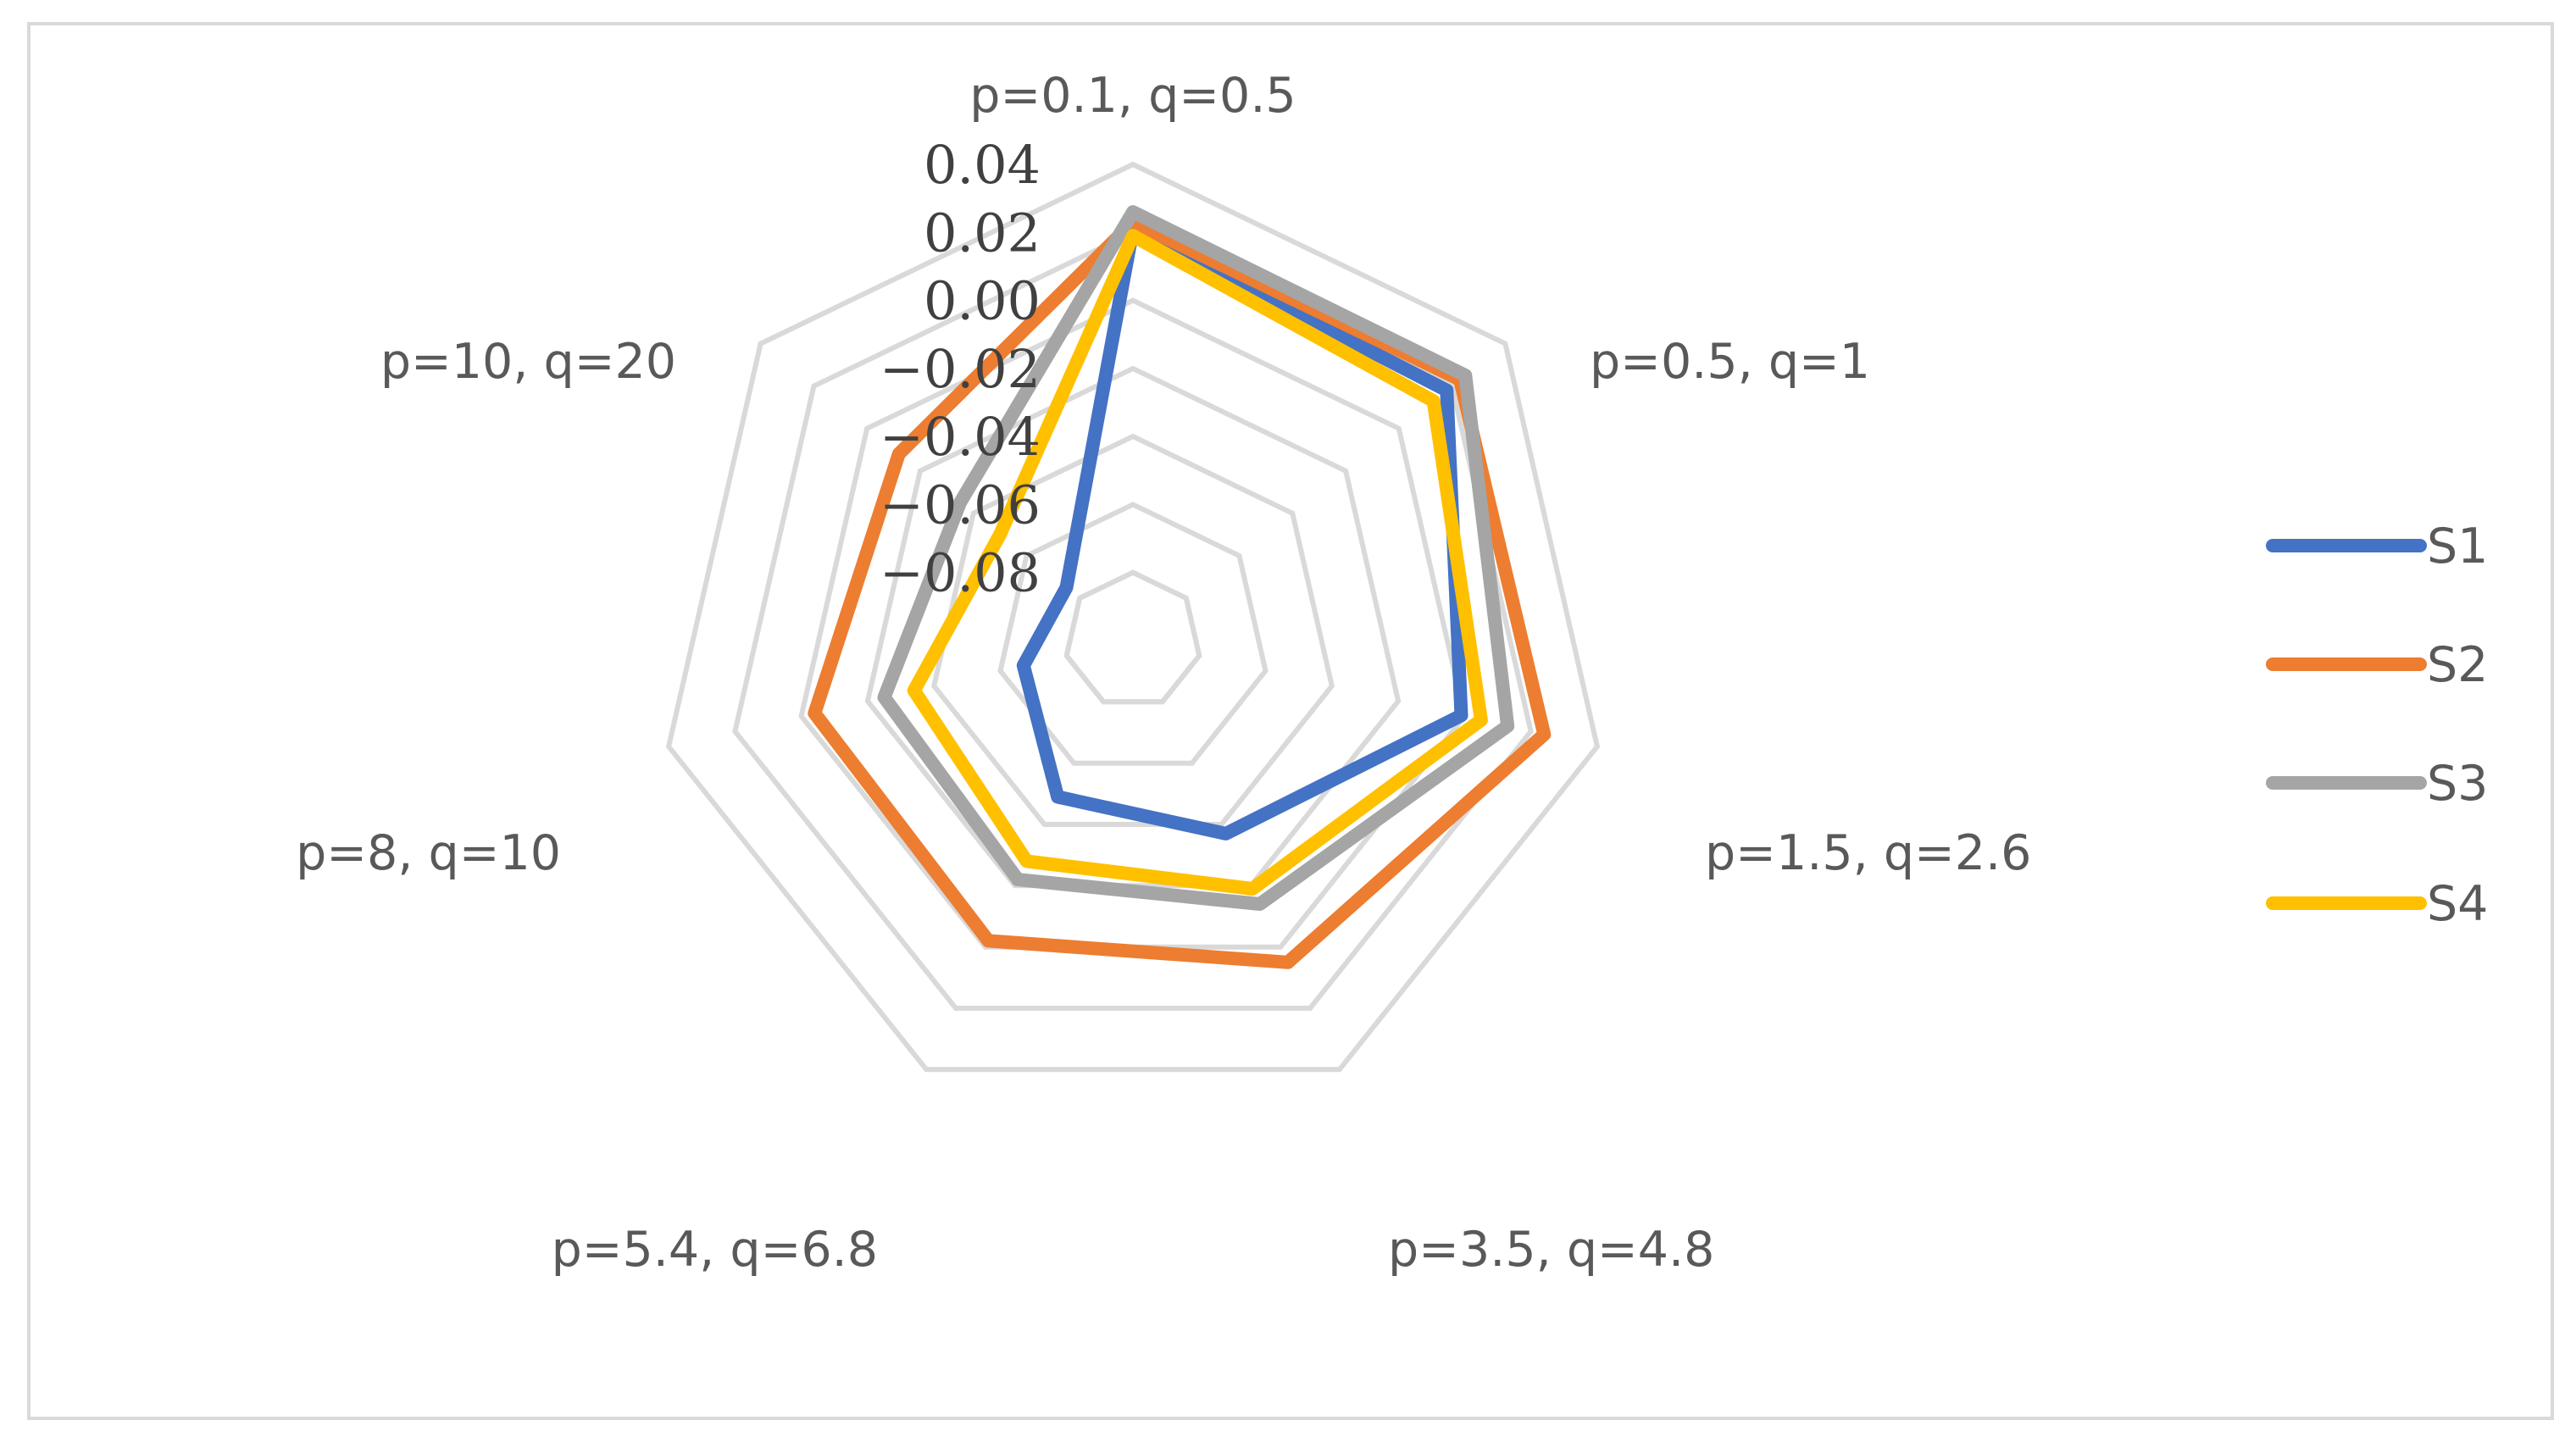 The height and width of the screenshot is (1448, 2576). I want to click on legend-label-s2: S2, so click(2457, 665).